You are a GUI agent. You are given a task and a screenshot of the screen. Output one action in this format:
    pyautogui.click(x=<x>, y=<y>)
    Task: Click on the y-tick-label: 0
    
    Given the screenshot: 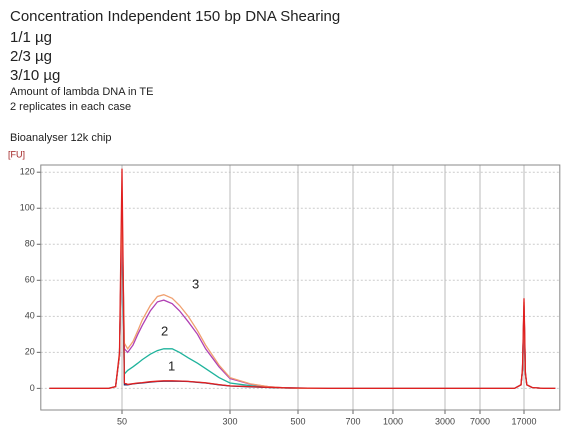 What is the action you would take?
    pyautogui.click(x=32, y=388)
    